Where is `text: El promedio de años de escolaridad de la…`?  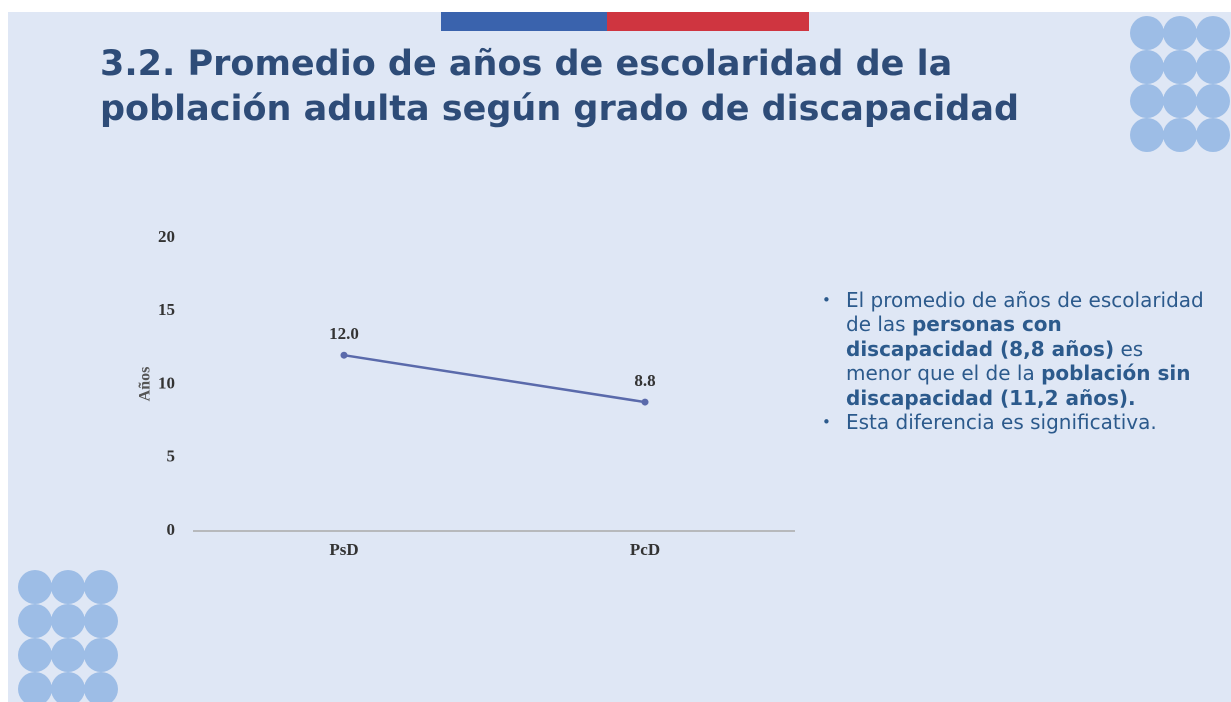 text: El promedio de años de escolaridad de la… is located at coordinates (1025, 312).